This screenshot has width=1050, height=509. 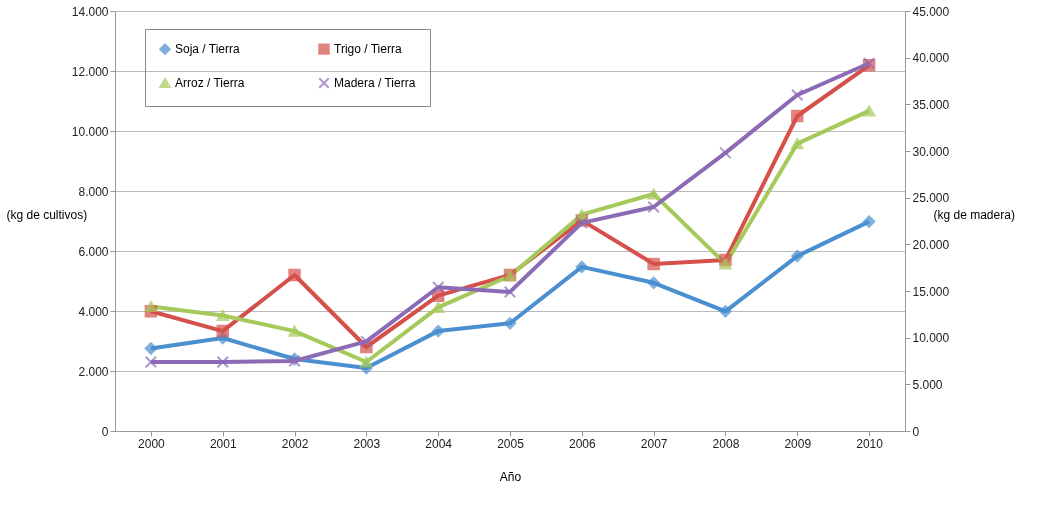 I want to click on x-tick-label: 2000, so click(x=152, y=443).